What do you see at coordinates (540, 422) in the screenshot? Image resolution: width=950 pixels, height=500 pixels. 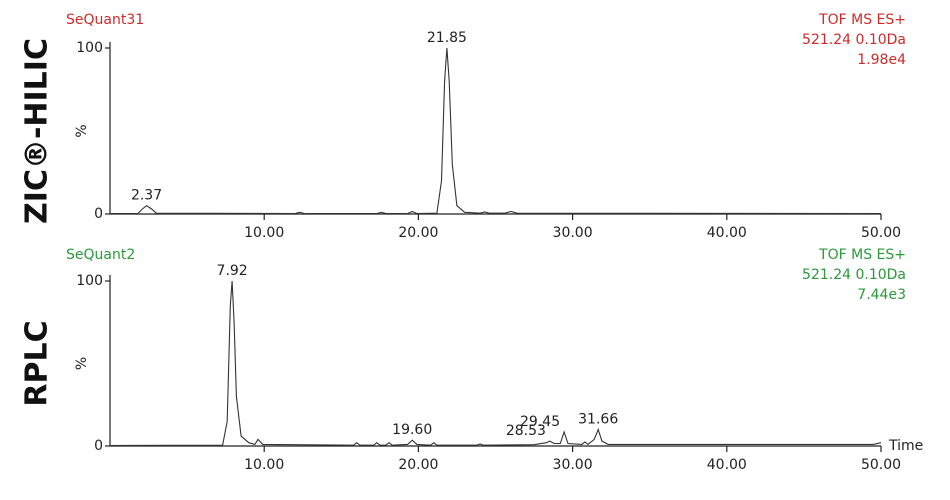 I see `peak-label: 29.45` at bounding box center [540, 422].